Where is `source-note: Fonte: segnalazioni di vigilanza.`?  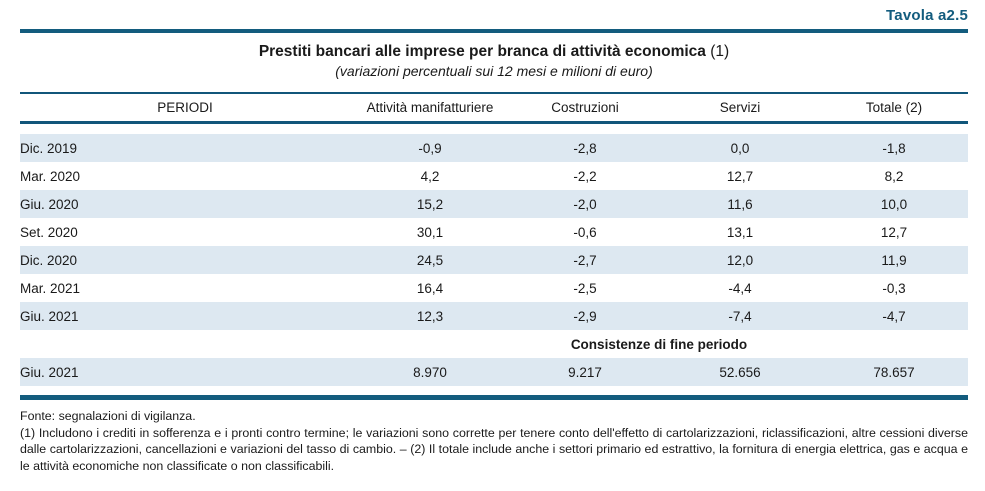
source-note: Fonte: segnalazioni di vigilanza. is located at coordinates (108, 416).